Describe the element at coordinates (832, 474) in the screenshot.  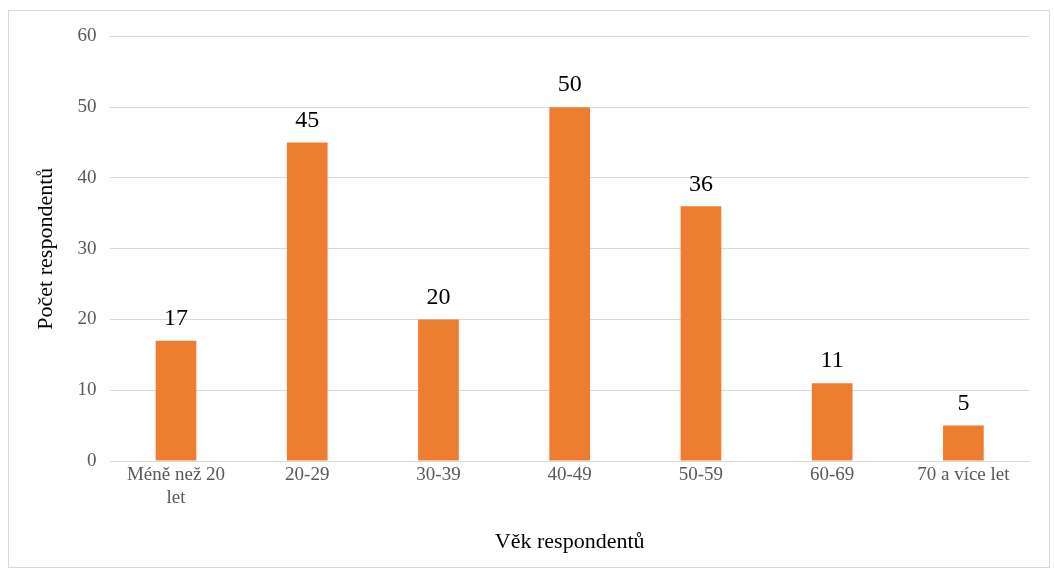
I see `x-tick-label: 60-69` at that location.